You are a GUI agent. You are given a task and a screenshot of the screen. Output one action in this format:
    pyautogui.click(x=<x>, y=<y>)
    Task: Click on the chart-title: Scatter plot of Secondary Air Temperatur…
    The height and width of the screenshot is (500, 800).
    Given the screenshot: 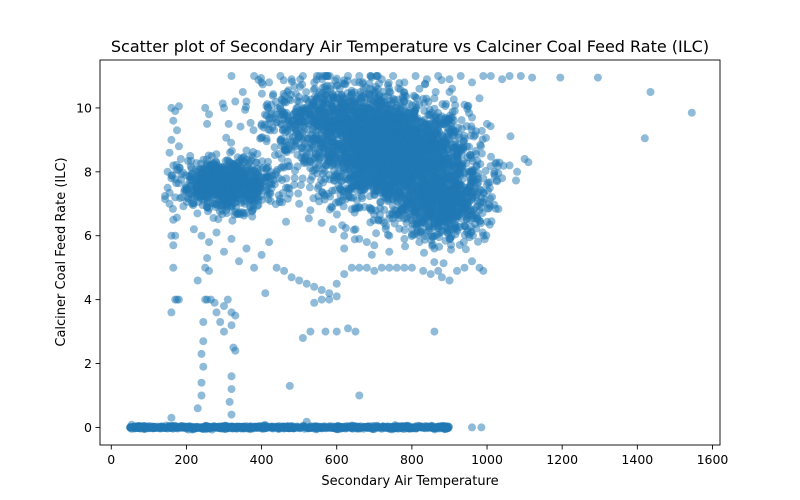 What is the action you would take?
    pyautogui.click(x=410, y=46)
    